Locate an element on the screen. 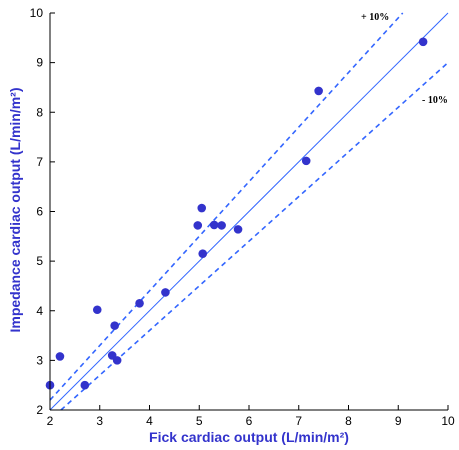  y-tick-label: 2 is located at coordinates (39, 410).